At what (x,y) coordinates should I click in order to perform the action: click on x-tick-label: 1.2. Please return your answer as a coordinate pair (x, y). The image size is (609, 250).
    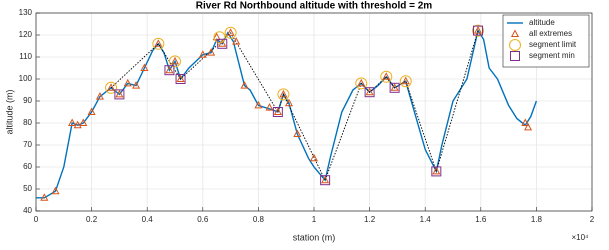
    Looking at the image, I should click on (370, 219).